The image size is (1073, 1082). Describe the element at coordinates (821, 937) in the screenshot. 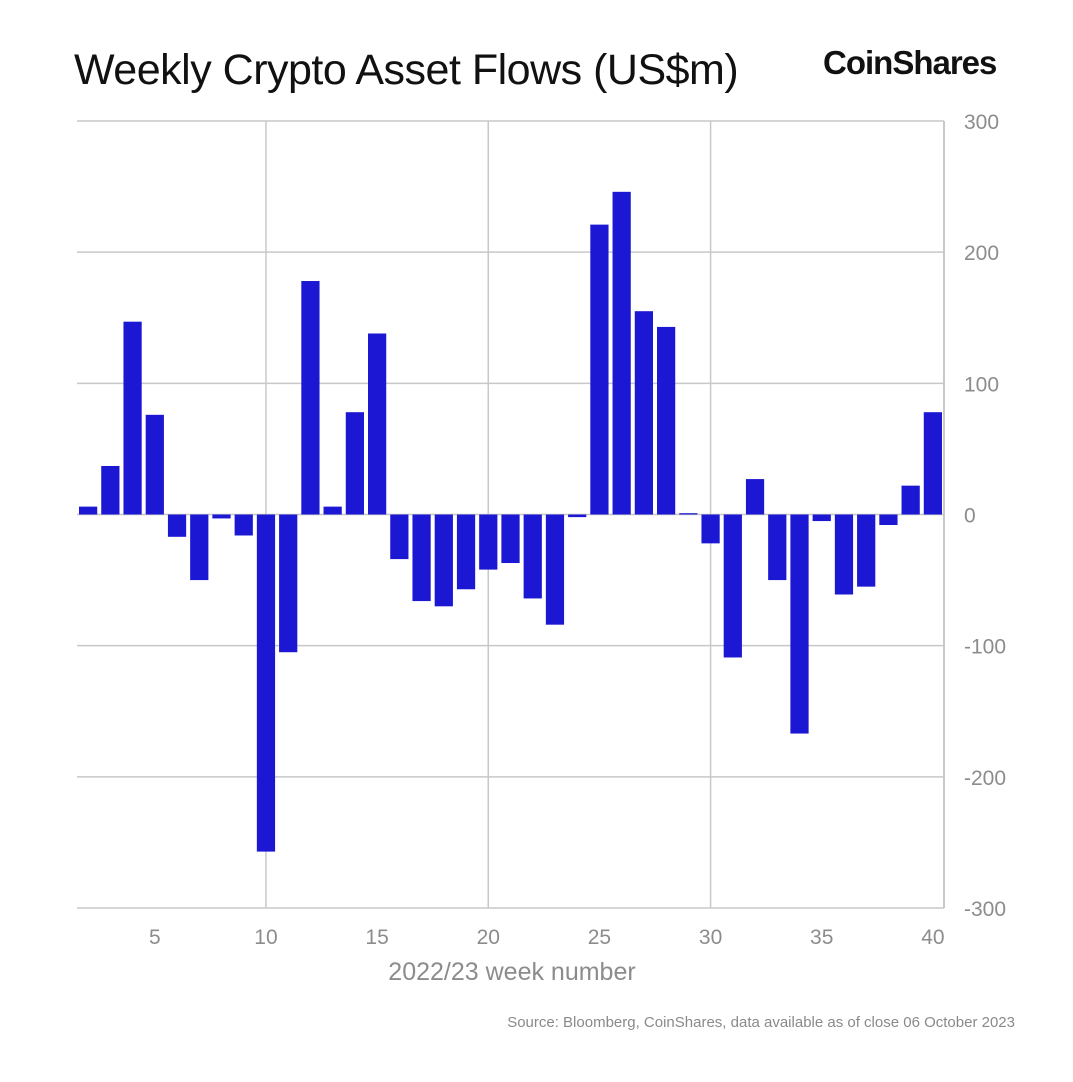

I see `x-tick-label: 35` at that location.